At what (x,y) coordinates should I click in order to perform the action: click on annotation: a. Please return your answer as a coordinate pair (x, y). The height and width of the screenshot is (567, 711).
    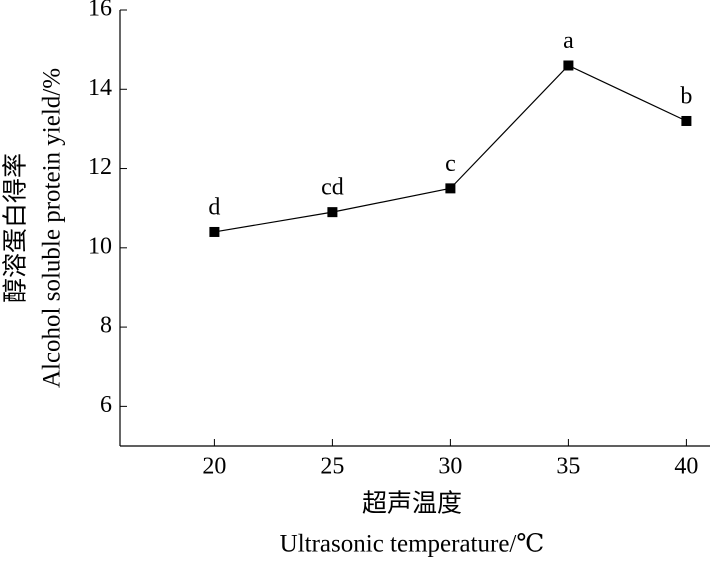
    Looking at the image, I should click on (568, 41).